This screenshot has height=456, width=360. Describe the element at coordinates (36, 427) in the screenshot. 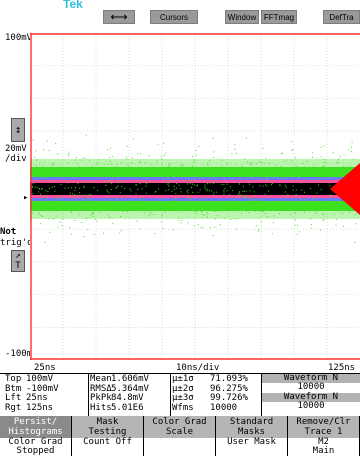

I see `menu-button-1: Persist/Histograms` at that location.